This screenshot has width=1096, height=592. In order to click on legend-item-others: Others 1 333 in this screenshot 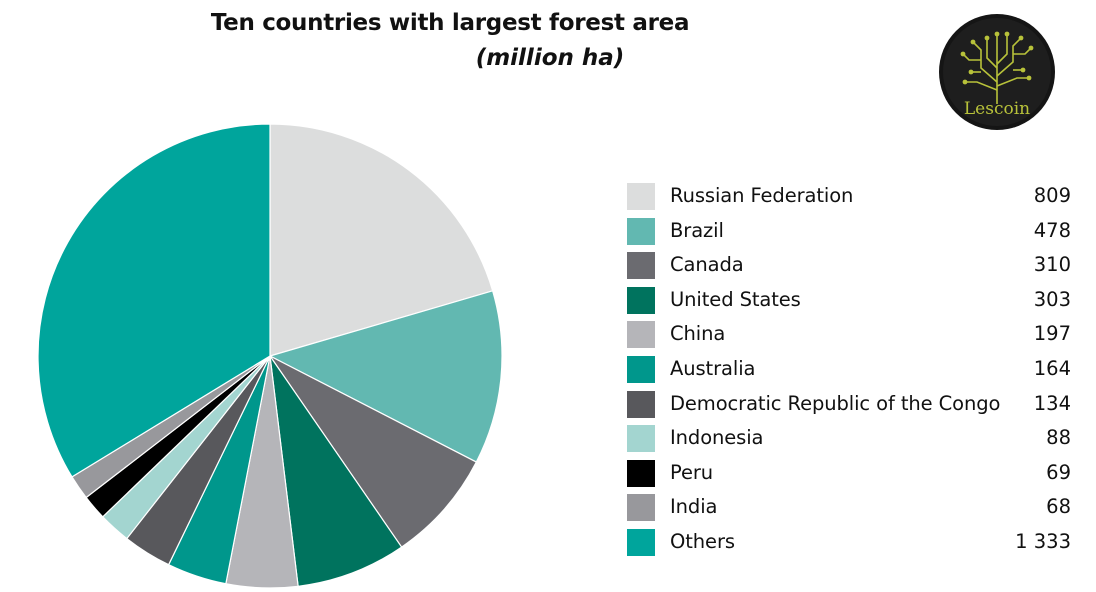, I will do `click(852, 543)`.